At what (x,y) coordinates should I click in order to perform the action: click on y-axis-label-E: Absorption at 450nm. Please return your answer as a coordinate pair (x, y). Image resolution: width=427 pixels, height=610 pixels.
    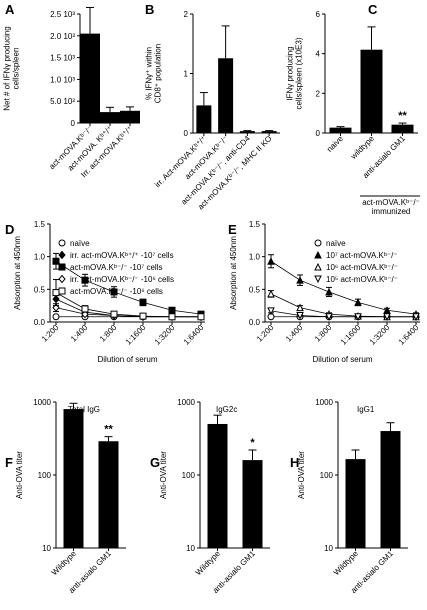
    Looking at the image, I should click on (233, 273).